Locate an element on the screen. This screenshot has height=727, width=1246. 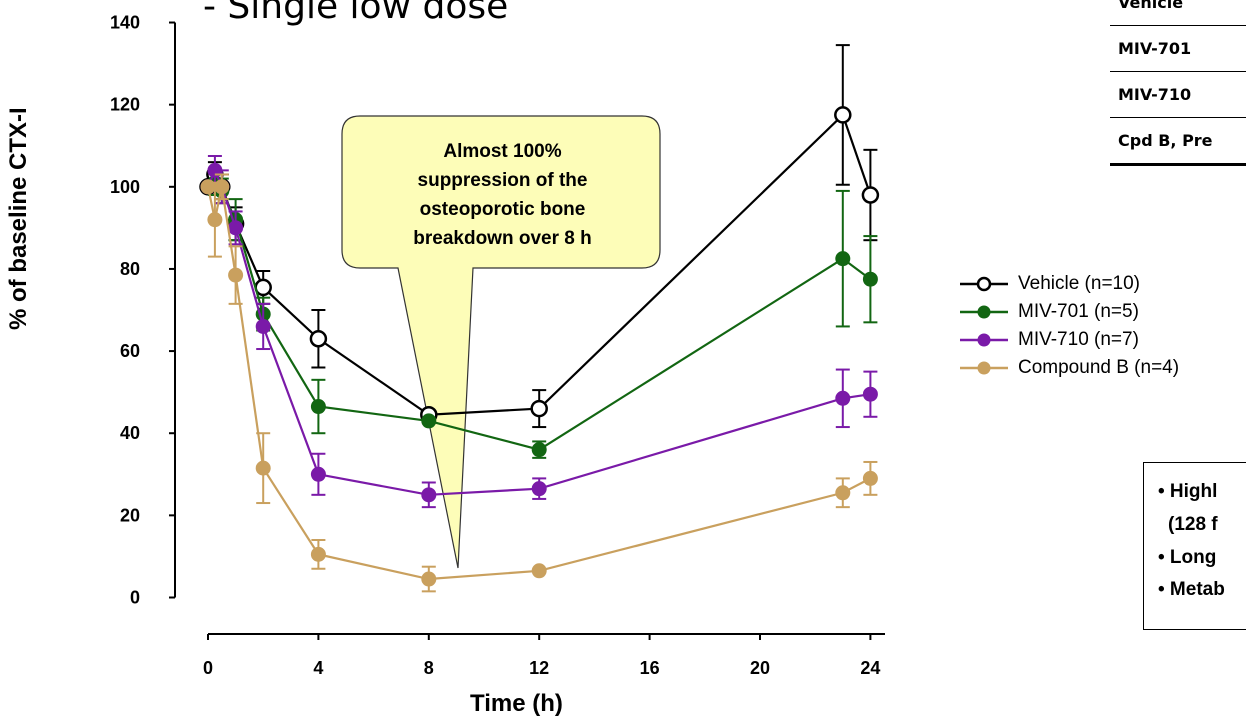
legend-item-compound-b: Compound B (n=4) is located at coordinates (1069, 368).